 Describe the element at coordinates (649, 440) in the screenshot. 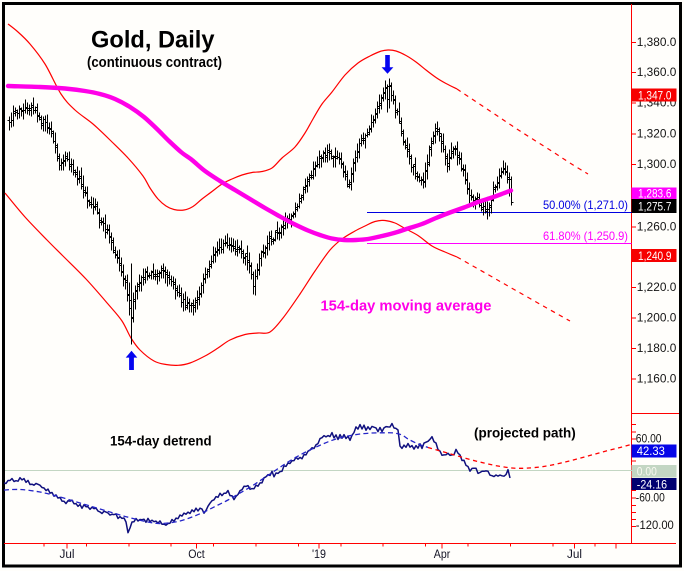

I see `svg-text: 60.00` at that location.